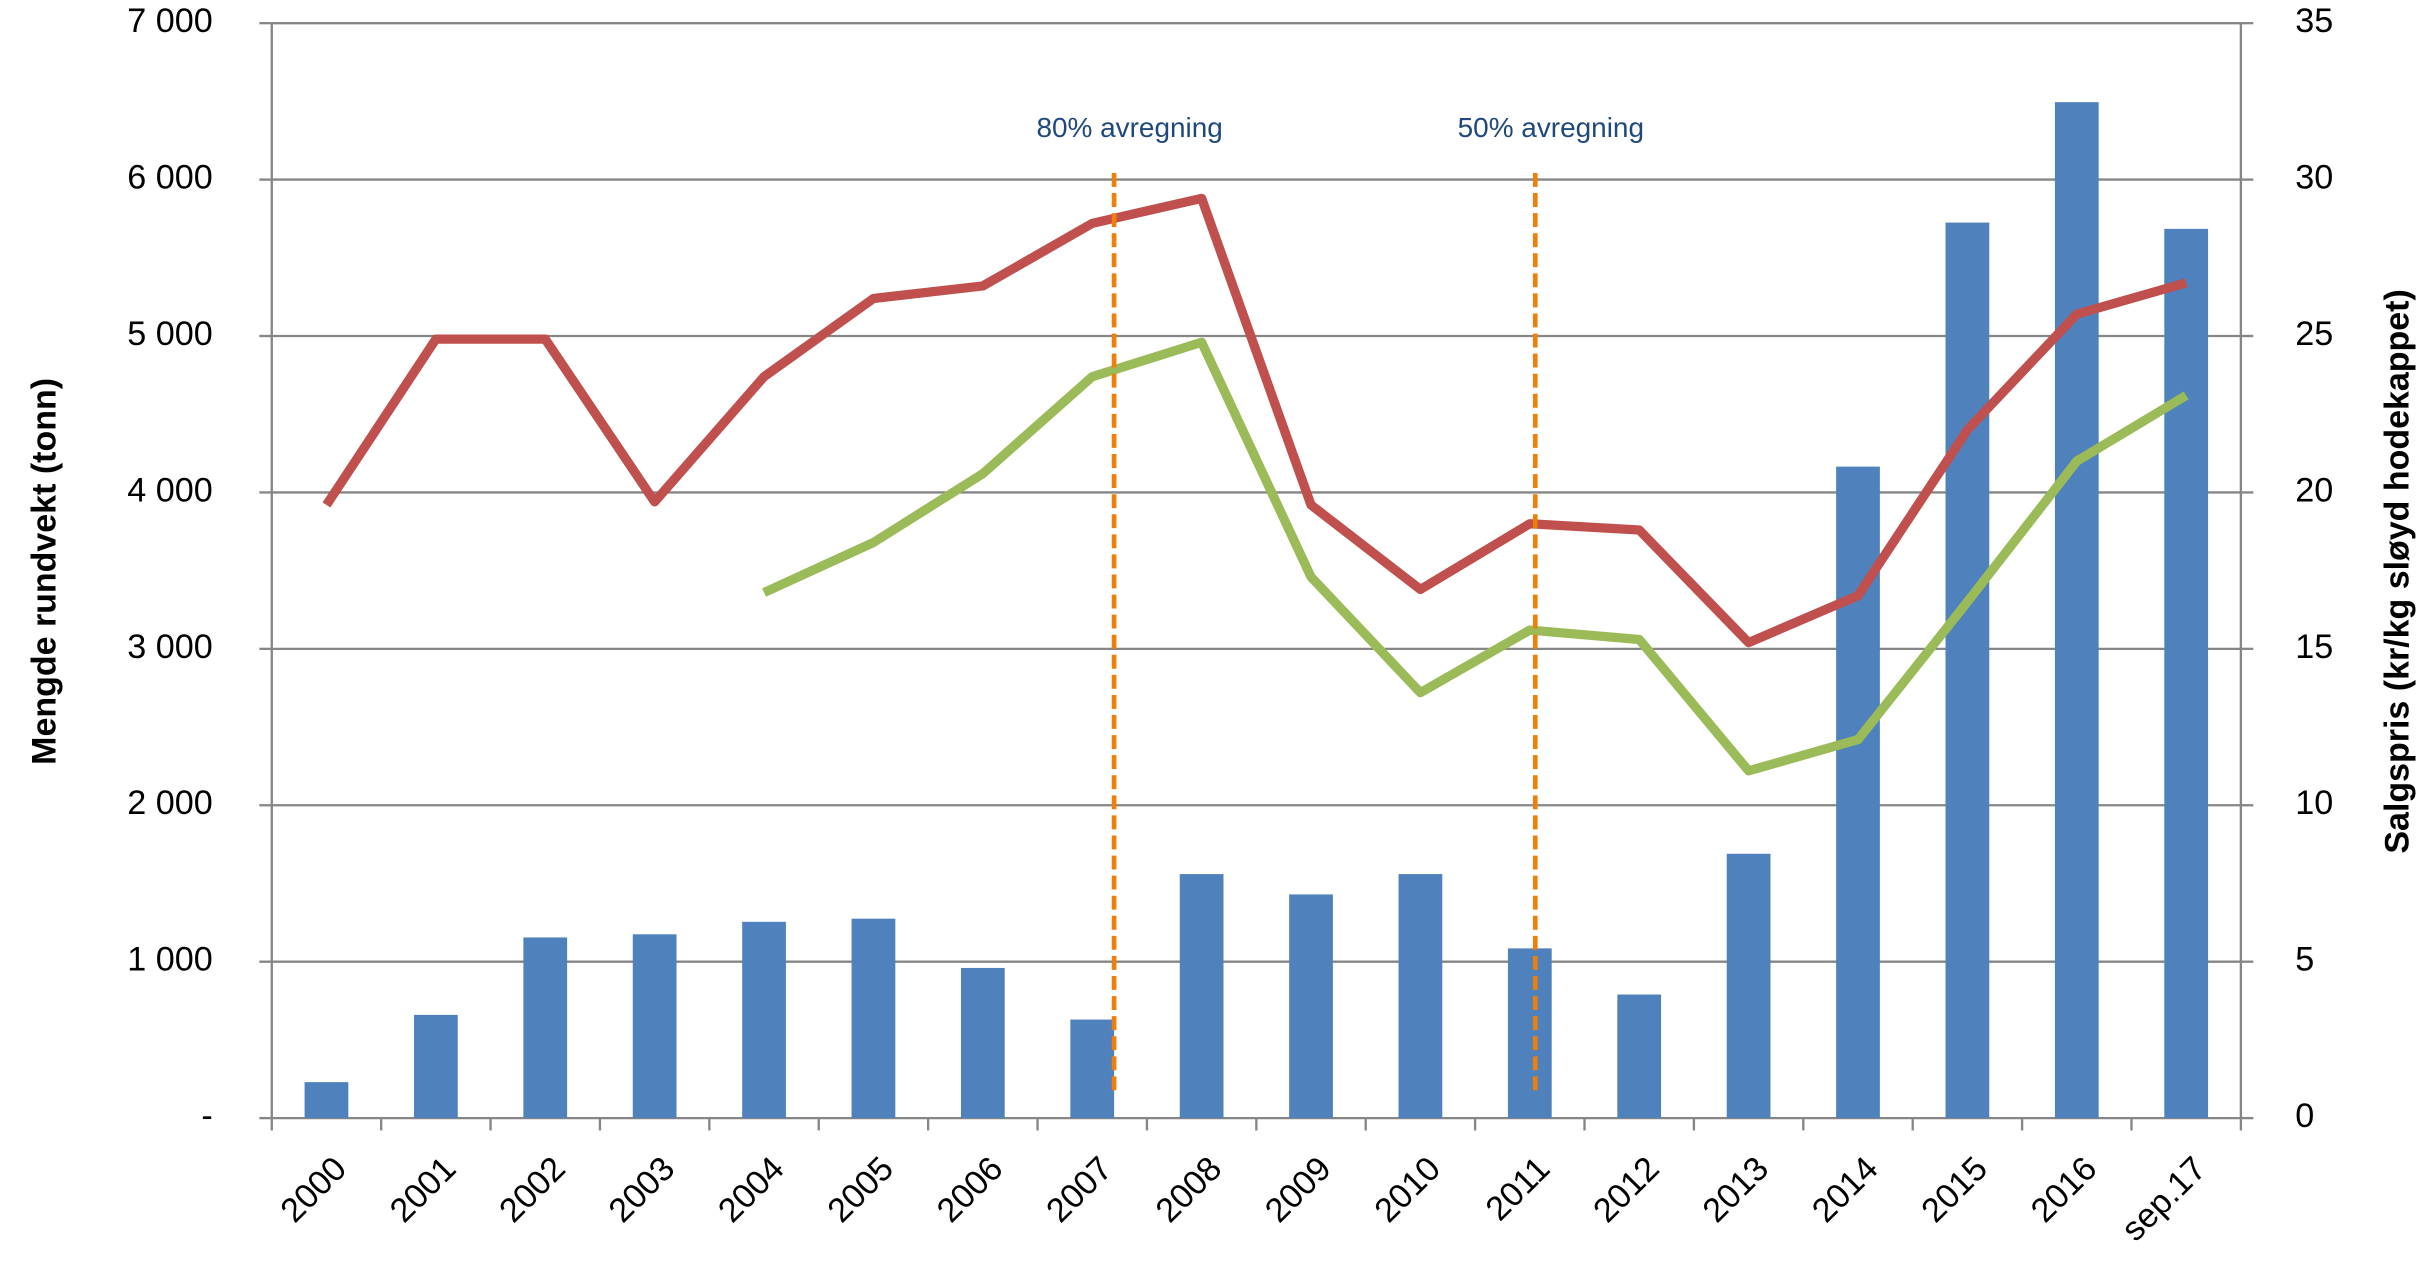 The height and width of the screenshot is (1271, 2435). What do you see at coordinates (860, 1190) in the screenshot?
I see `x-tick-label: 2005` at bounding box center [860, 1190].